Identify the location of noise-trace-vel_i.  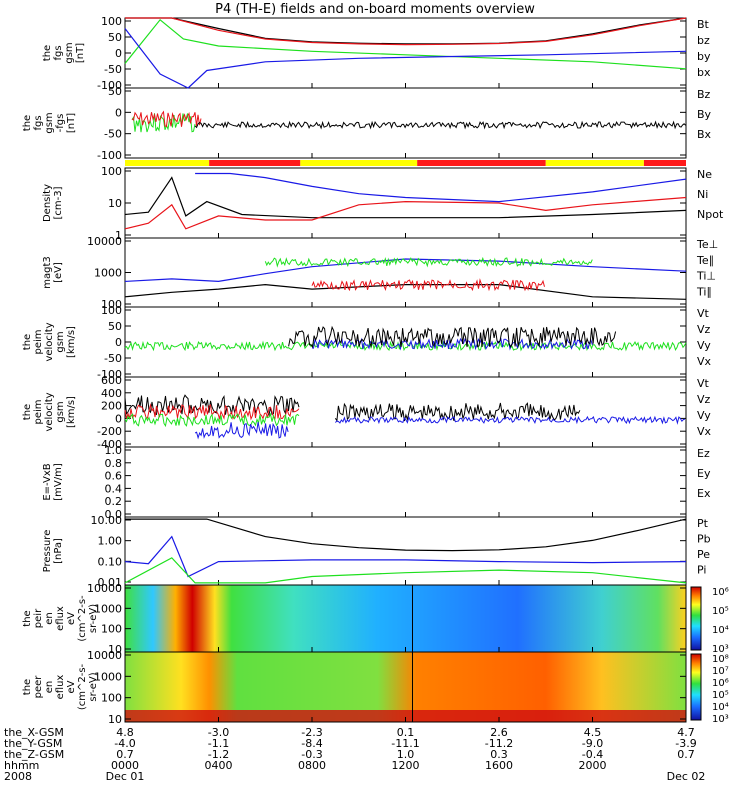
(212, 420).